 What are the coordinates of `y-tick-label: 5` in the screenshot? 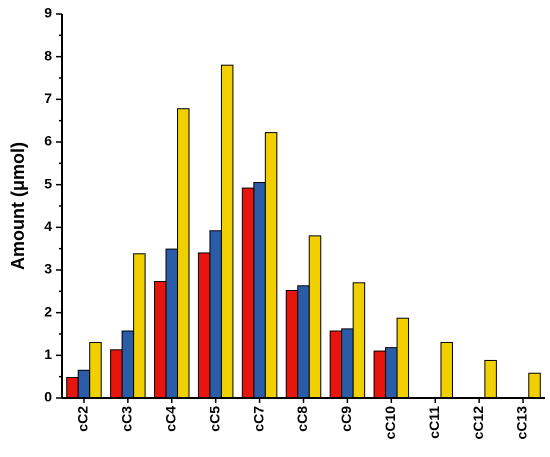 It's located at (48, 183).